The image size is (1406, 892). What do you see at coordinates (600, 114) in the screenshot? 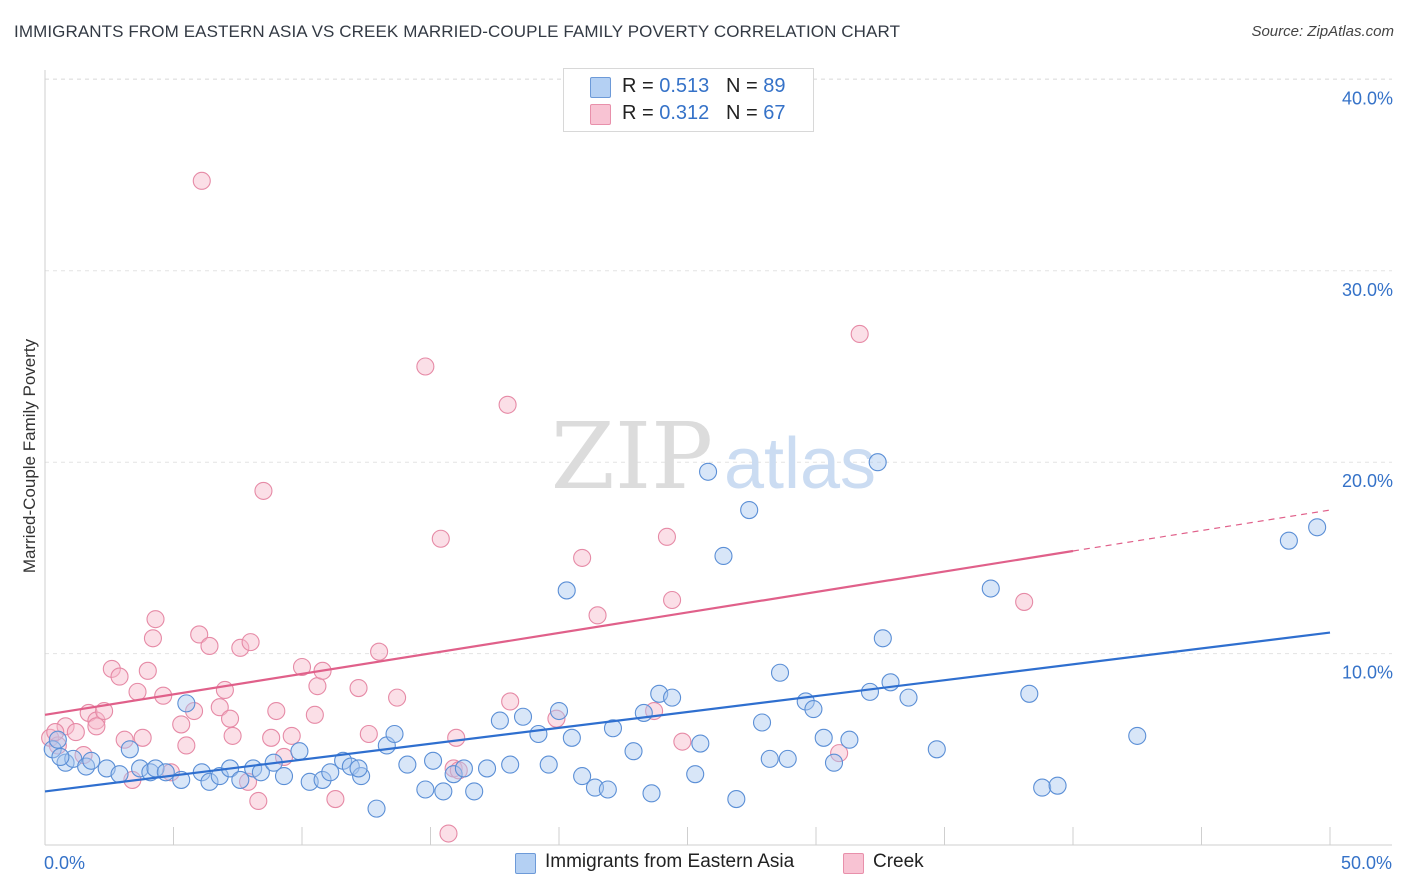
I see `legend-swatch-pink` at bounding box center [600, 114].